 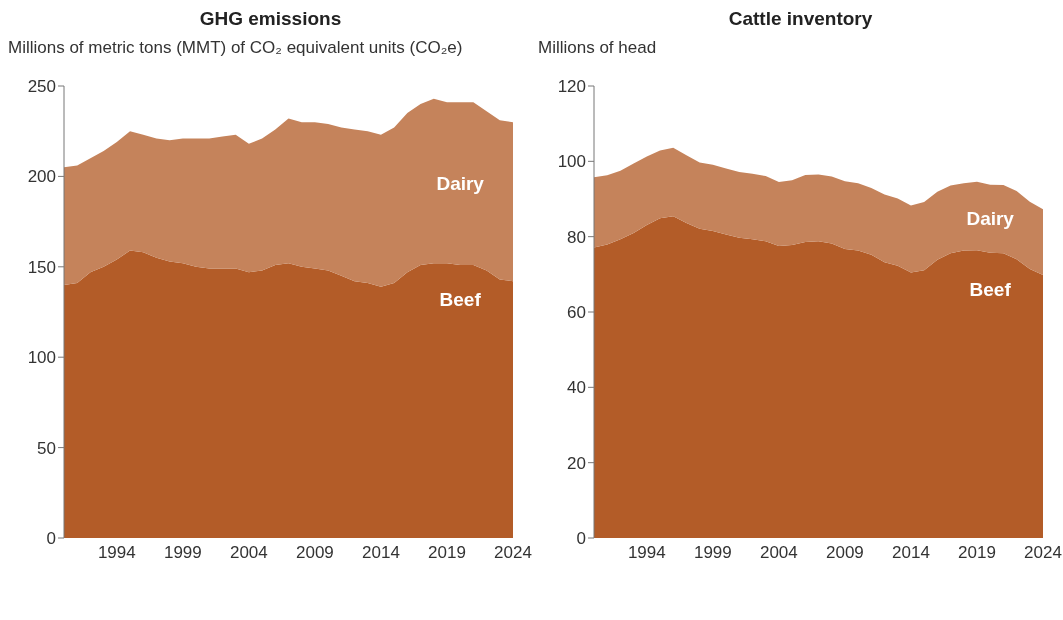 What do you see at coordinates (41, 87) in the screenshot?
I see `y-tick-label: 250` at bounding box center [41, 87].